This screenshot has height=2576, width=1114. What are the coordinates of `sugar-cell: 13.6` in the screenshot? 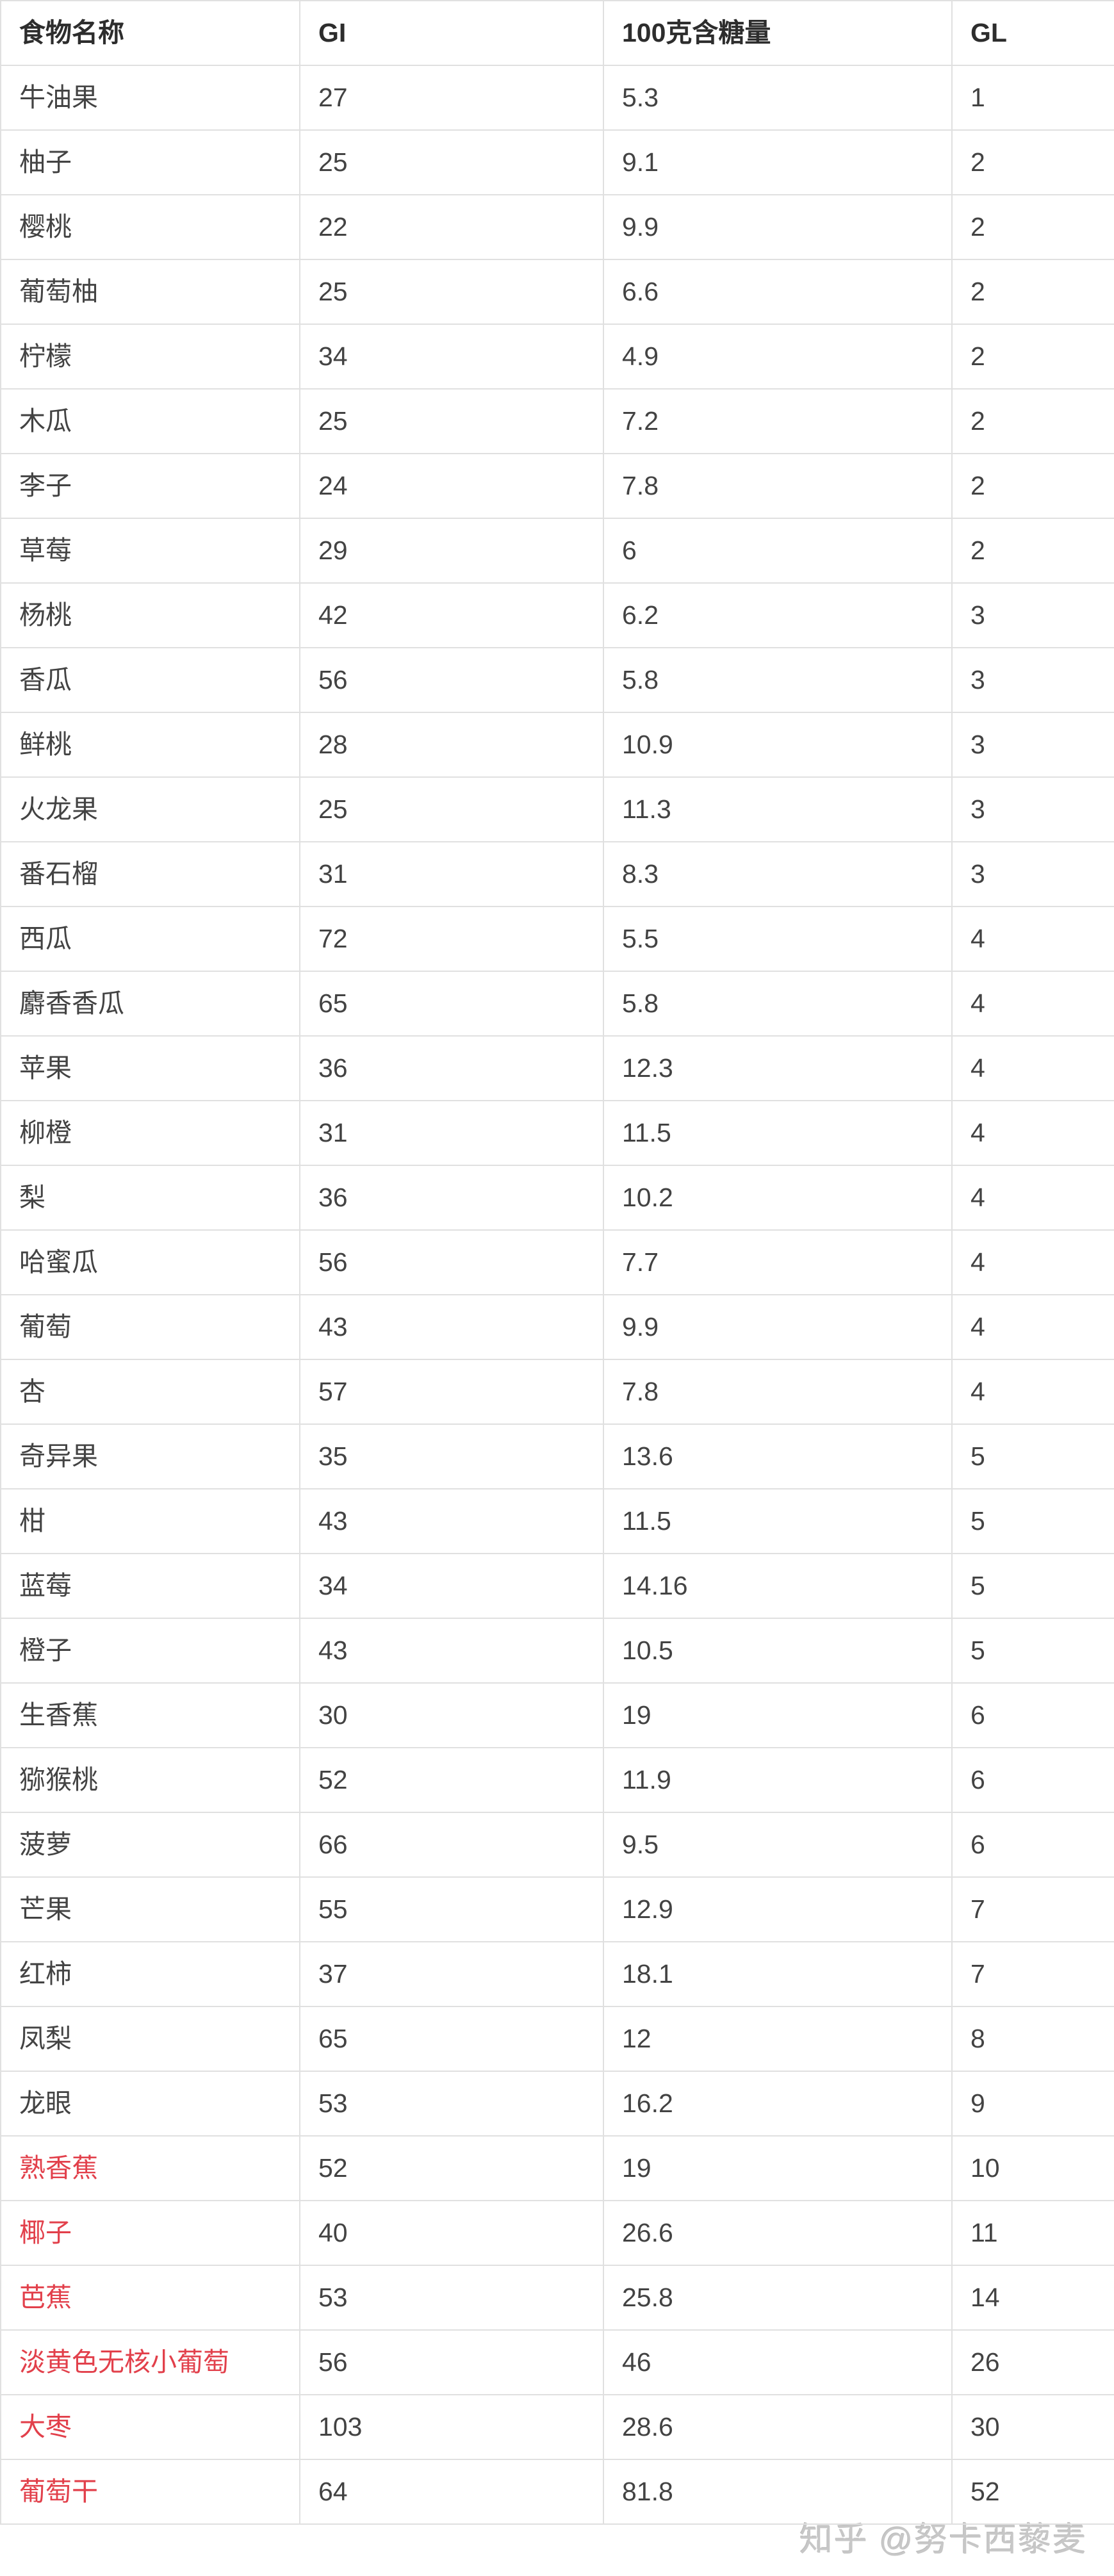 It's located at (778, 1456).